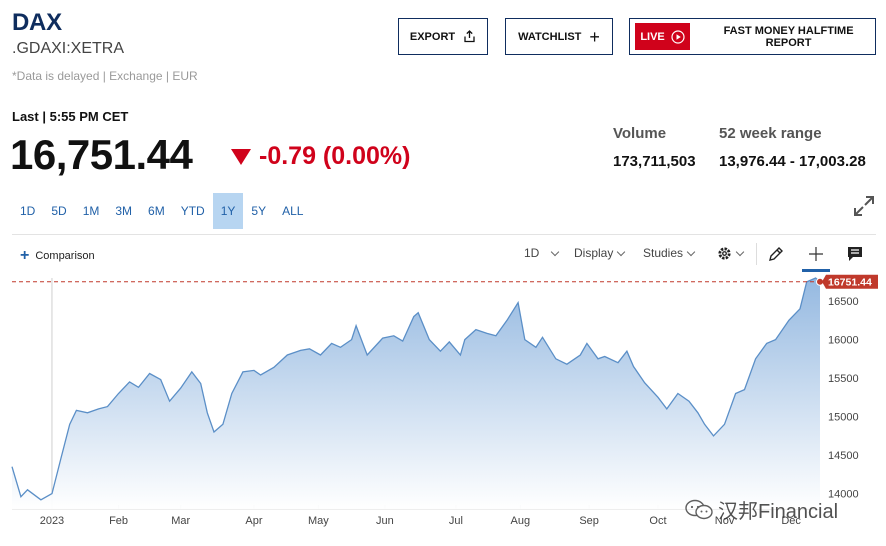  I want to click on export-button: EXPORT, so click(443, 36).